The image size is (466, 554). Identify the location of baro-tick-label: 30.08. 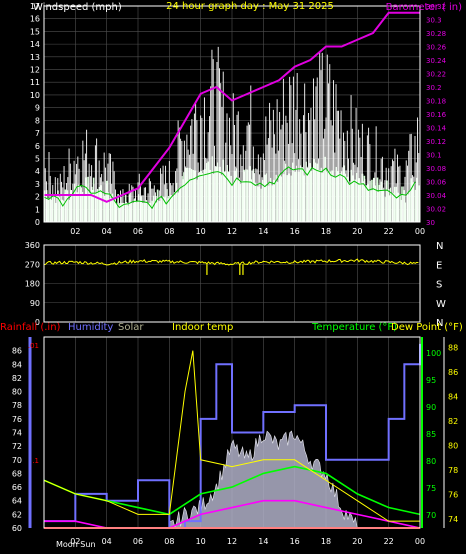
(436, 169).